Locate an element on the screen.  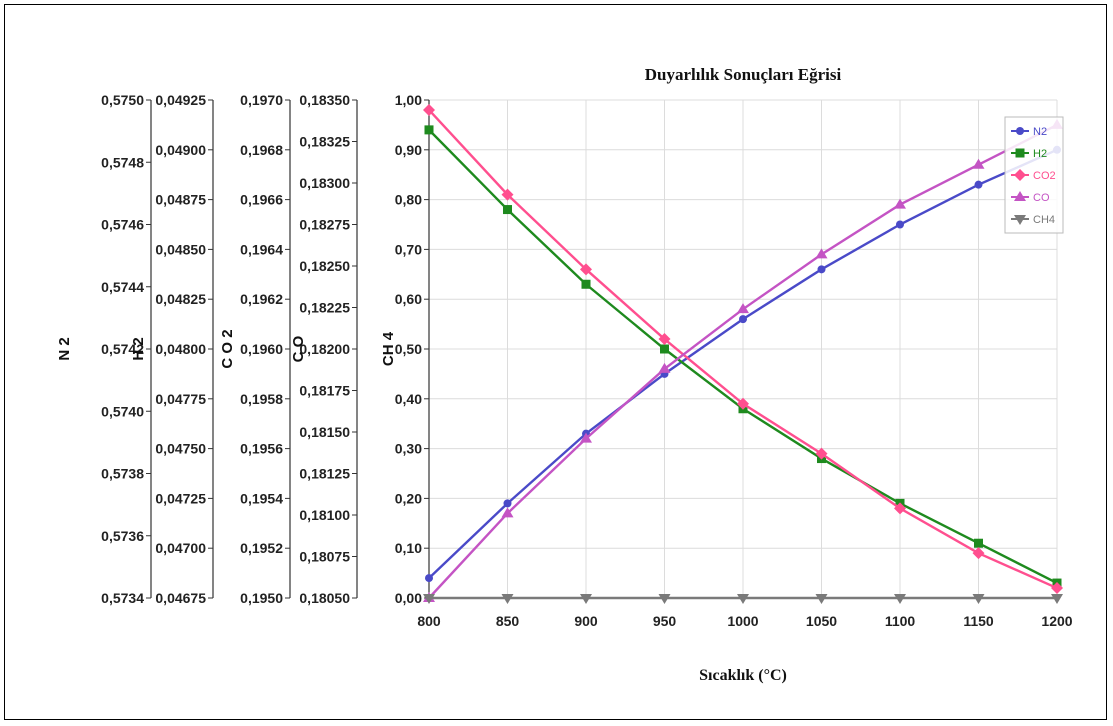
secondary-y-tick-label: 0,04875 is located at coordinates (180, 200).